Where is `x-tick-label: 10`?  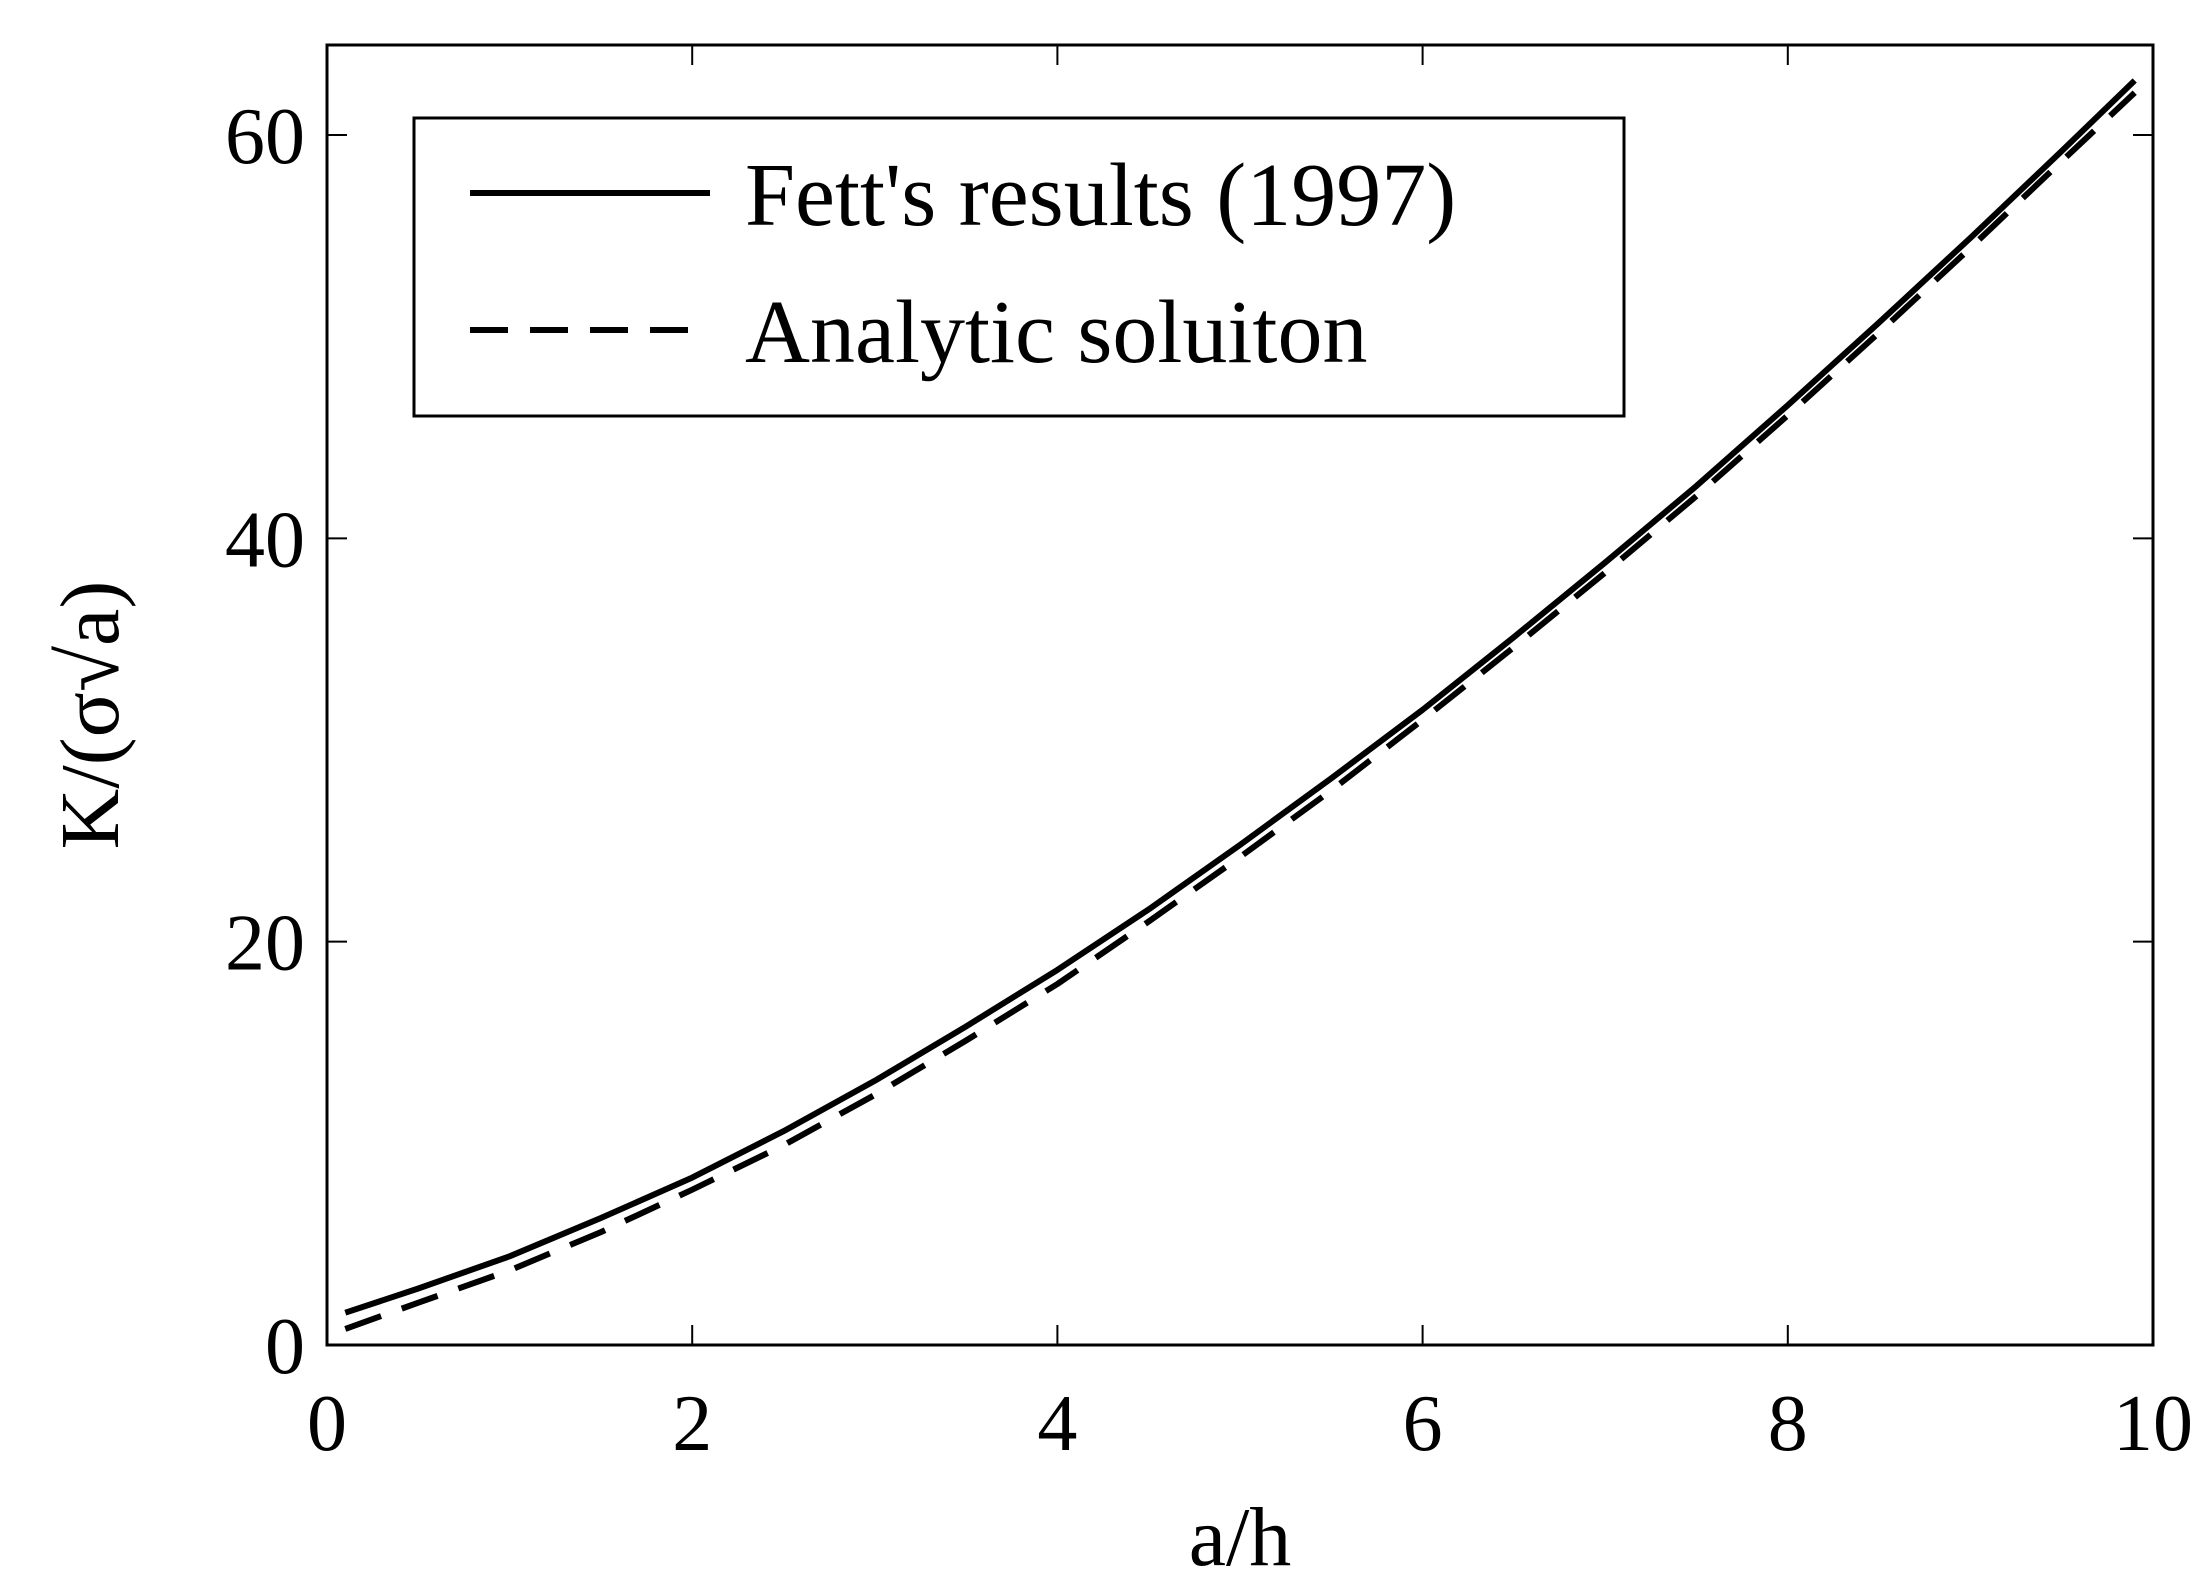 x-tick-label: 10 is located at coordinates (2153, 1424).